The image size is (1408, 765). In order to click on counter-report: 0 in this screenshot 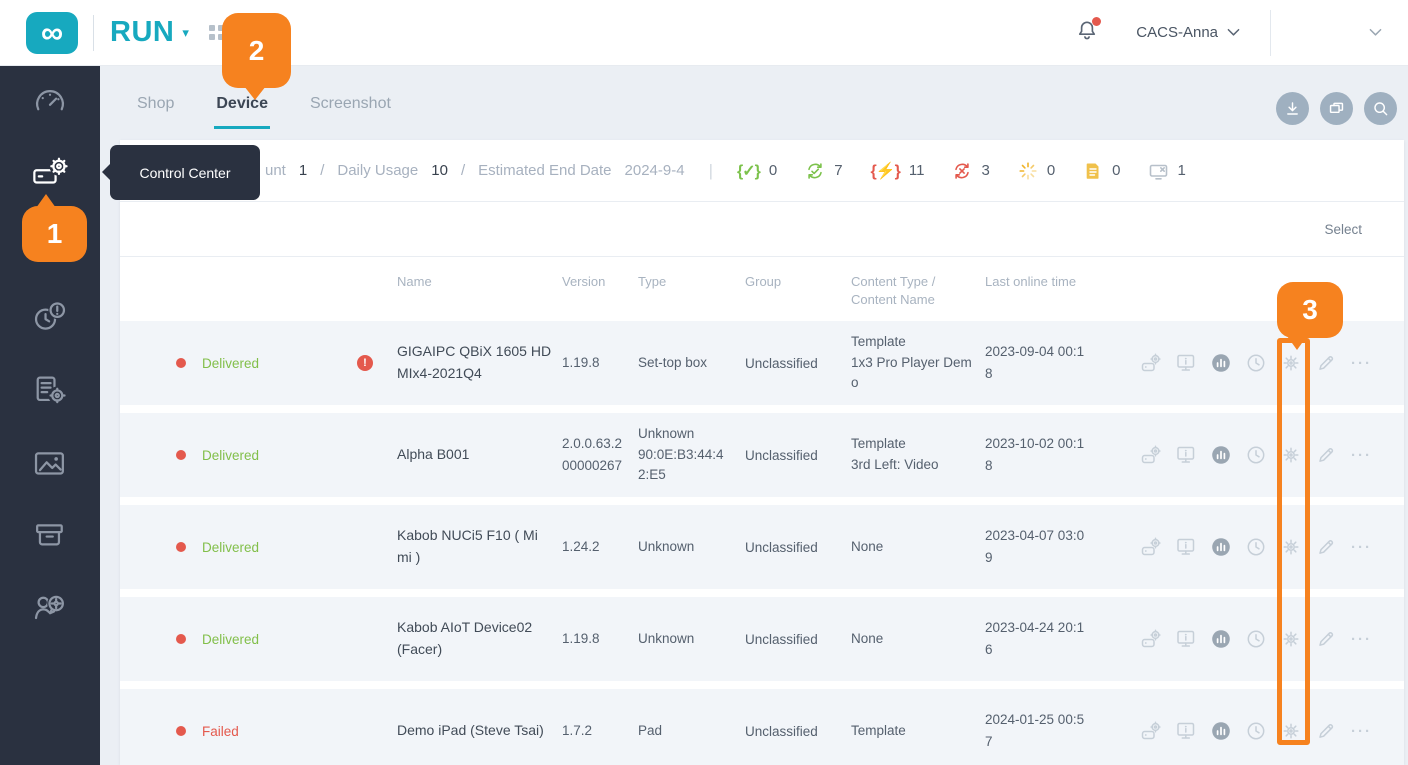, I will do `click(1102, 171)`.